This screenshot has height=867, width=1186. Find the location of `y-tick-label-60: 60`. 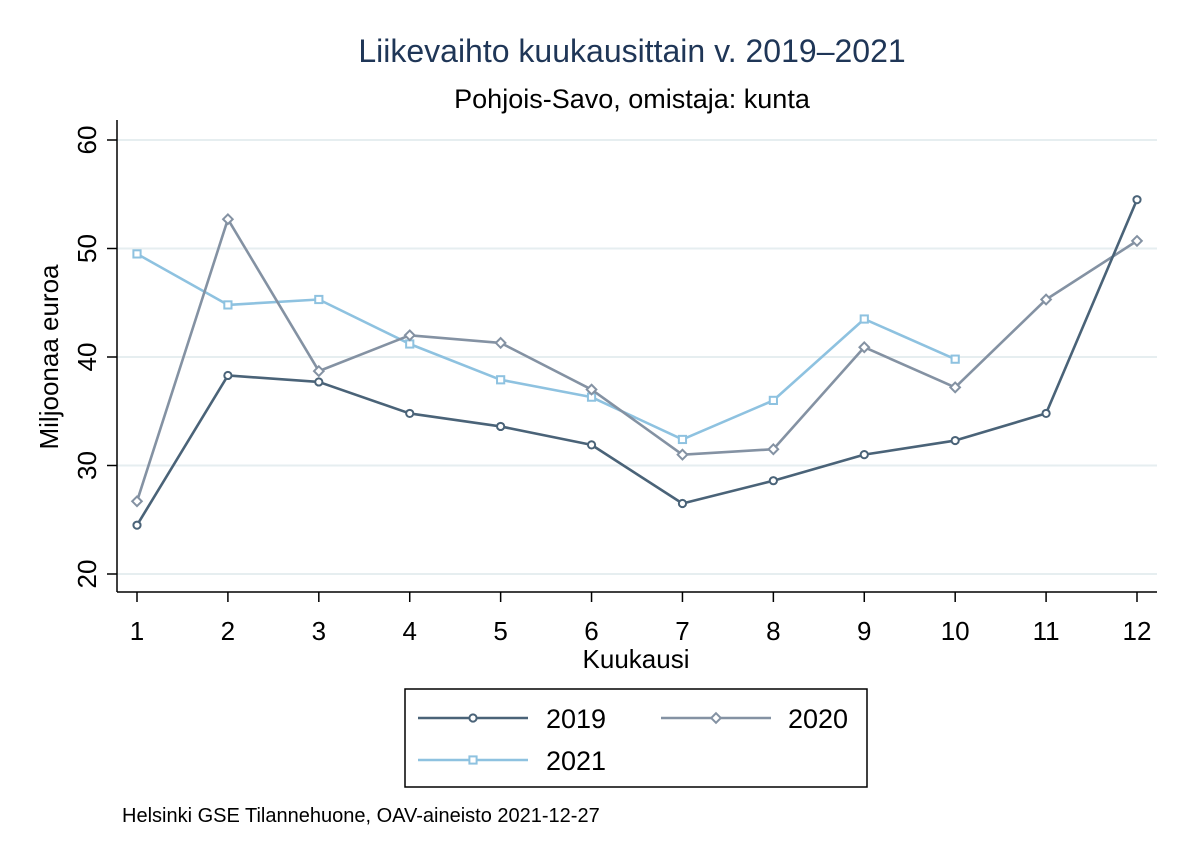

y-tick-label-60: 60 is located at coordinates (87, 140).